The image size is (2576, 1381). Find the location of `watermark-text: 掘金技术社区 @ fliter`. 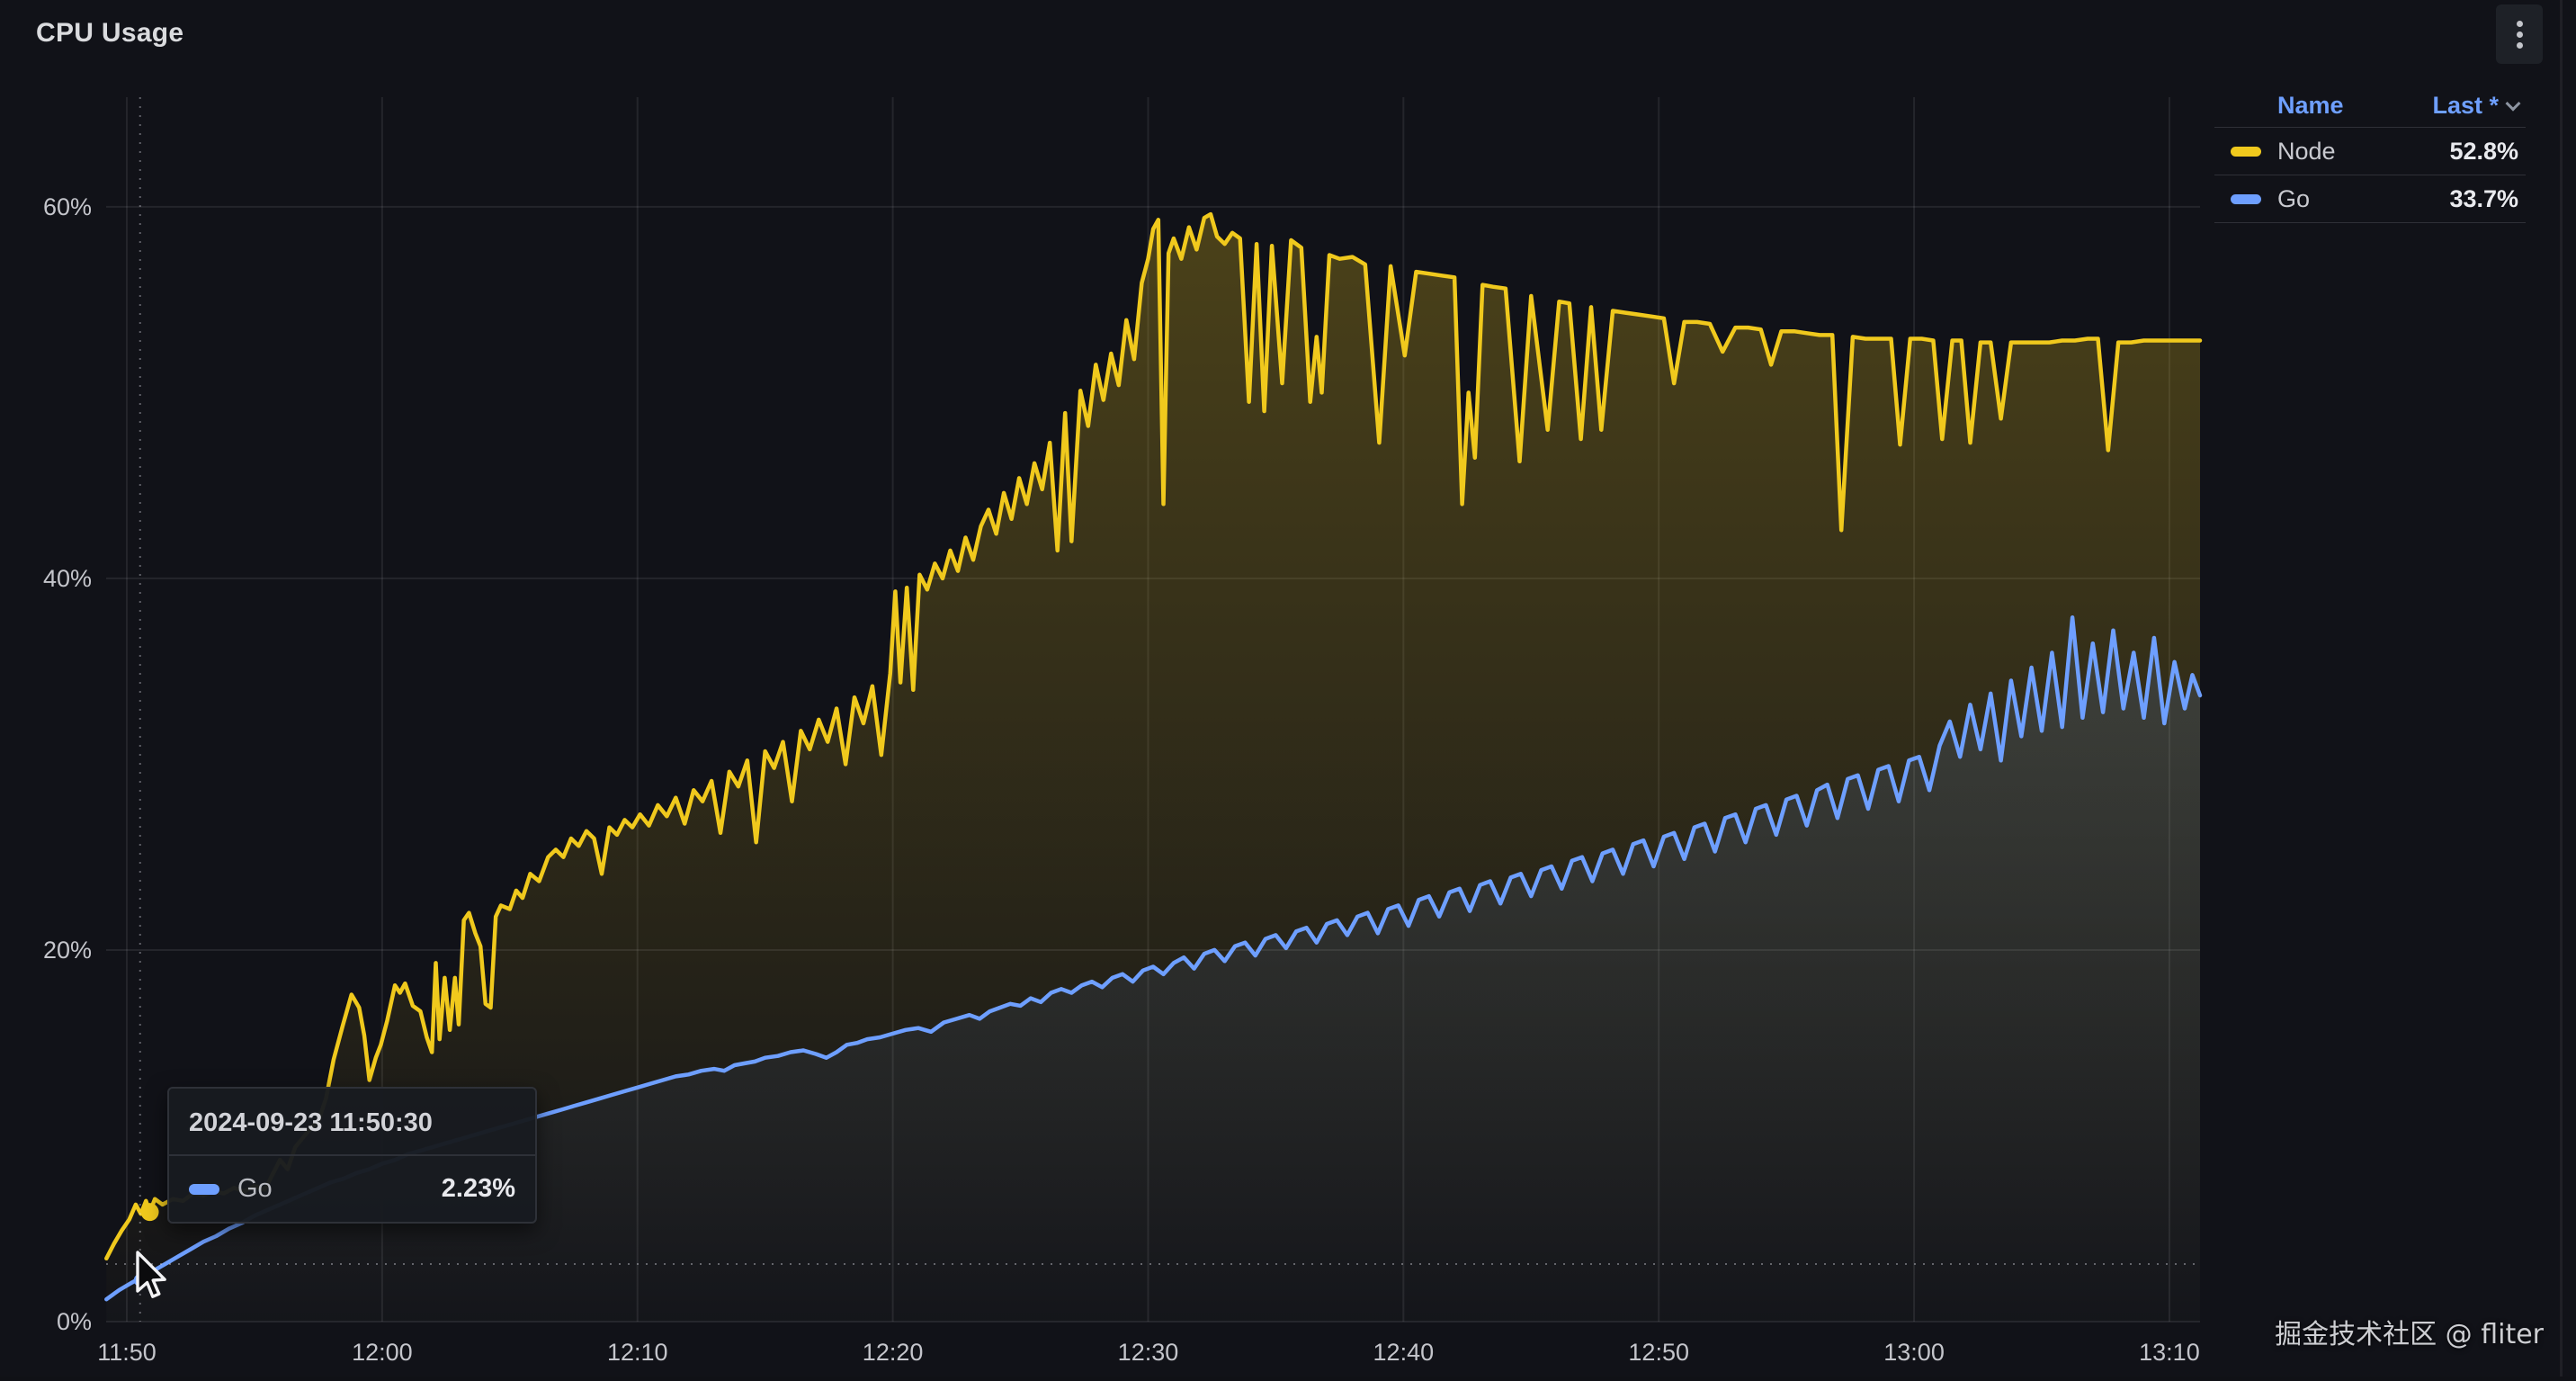

watermark-text: 掘金技术社区 @ fliter is located at coordinates (2409, 1331).